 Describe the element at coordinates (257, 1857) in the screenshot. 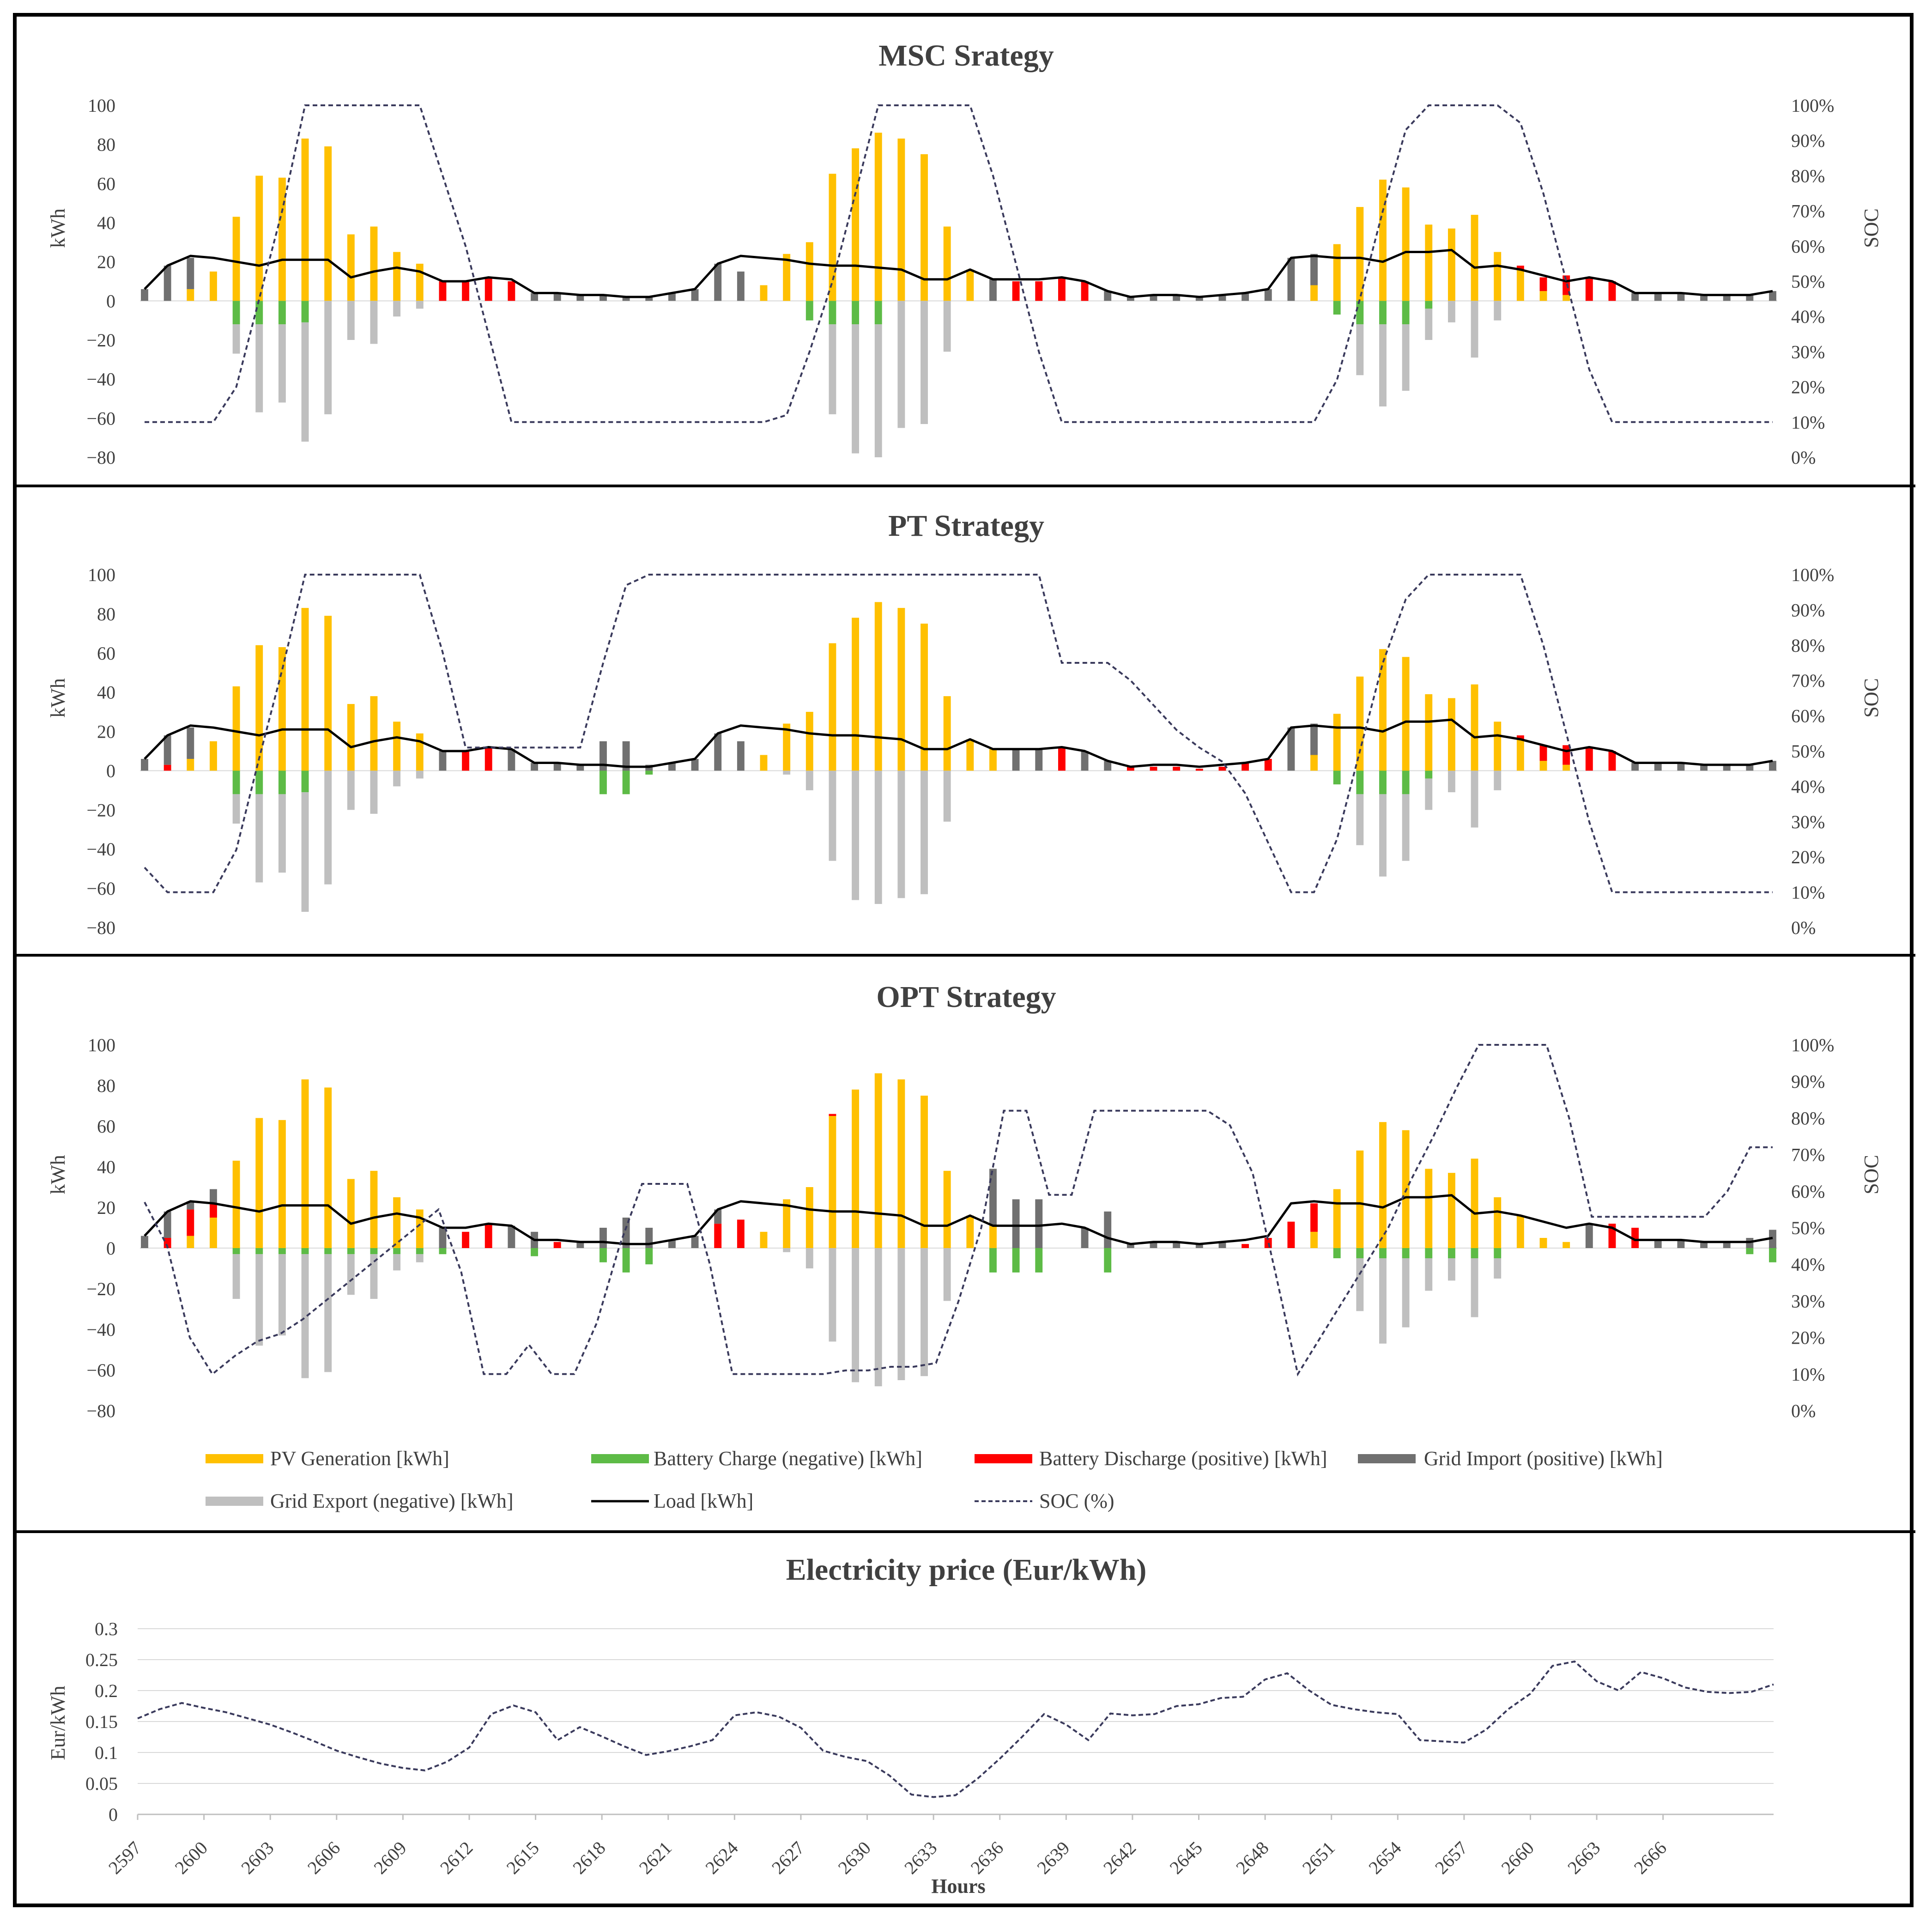

I see `x-tick-label: 2603` at that location.